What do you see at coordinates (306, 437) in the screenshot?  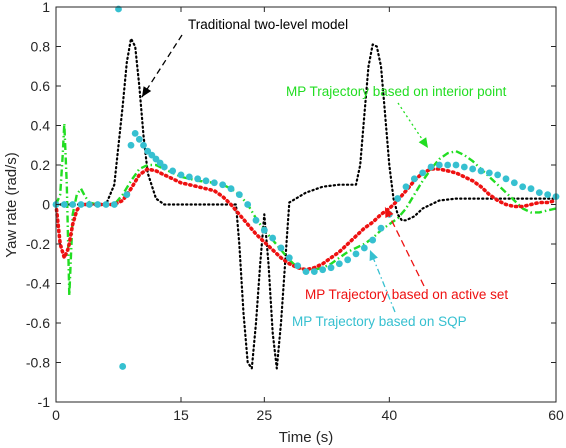 I see `x-axis-title: Time (s)` at bounding box center [306, 437].